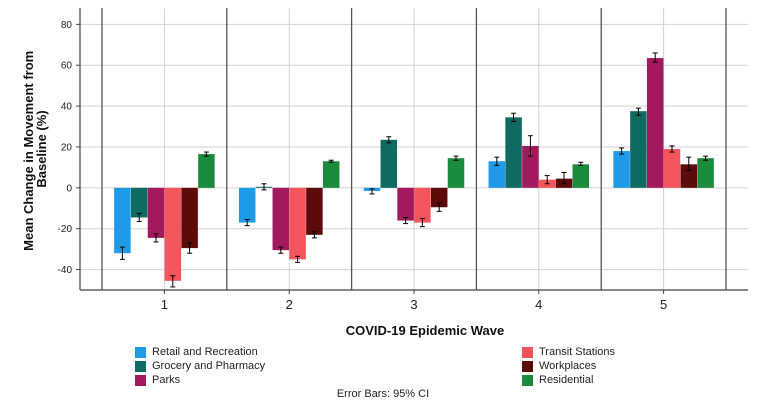 The width and height of the screenshot is (766, 401). I want to click on y-tick-label: 0, so click(69, 188).